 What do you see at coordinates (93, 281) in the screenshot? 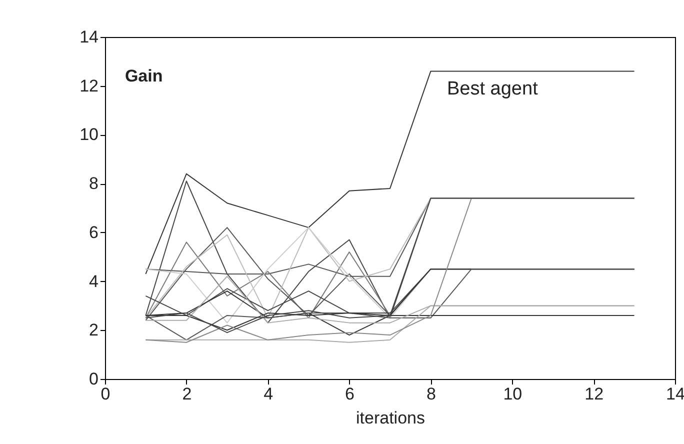
I see `y-tick-label: 4` at bounding box center [93, 281].